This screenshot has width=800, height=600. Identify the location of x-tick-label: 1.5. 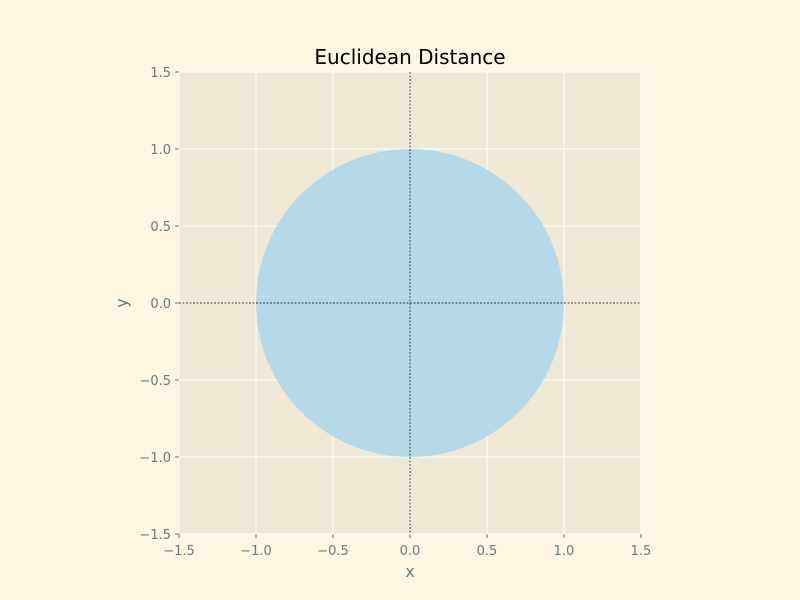
(641, 551).